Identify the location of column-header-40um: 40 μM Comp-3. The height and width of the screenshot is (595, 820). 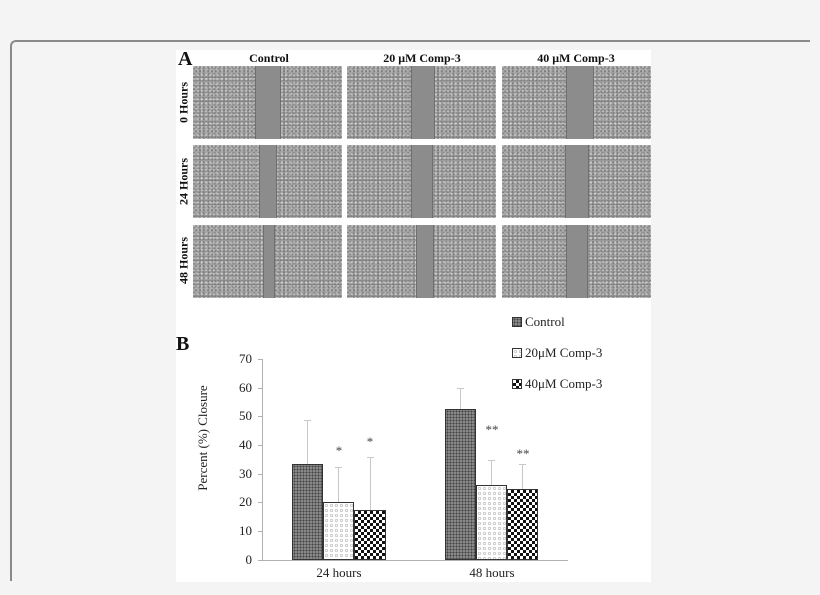
(576, 58).